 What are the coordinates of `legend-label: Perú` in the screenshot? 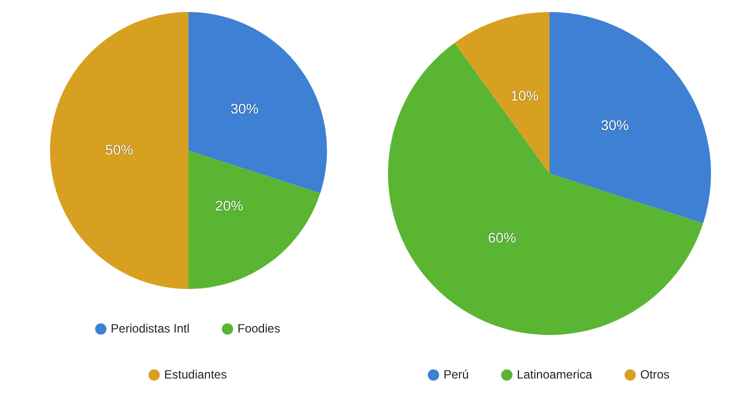 It's located at (456, 374).